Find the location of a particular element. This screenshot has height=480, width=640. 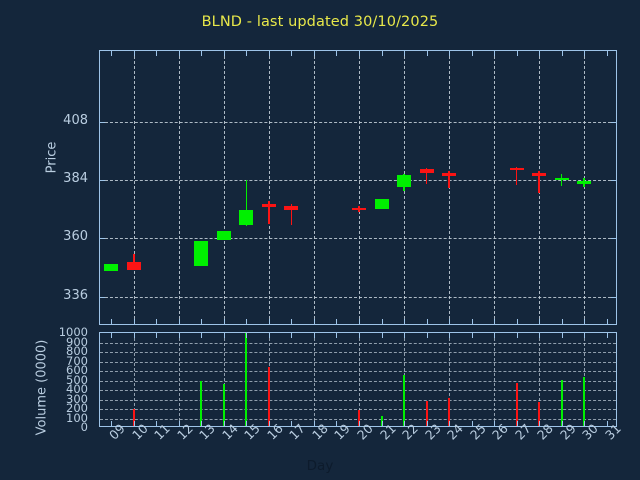

volume-axis-tick-label: 700 is located at coordinates (77, 360).